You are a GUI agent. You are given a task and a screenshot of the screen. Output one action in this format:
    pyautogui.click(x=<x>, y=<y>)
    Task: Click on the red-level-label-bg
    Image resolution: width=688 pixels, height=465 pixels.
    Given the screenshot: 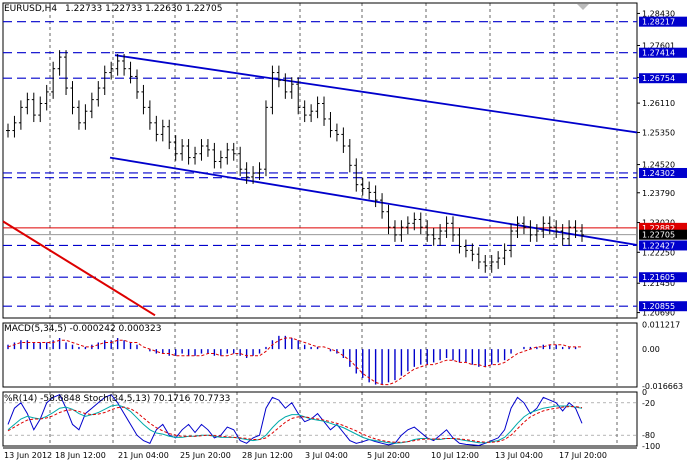 What is the action you would take?
    pyautogui.click(x=663, y=227)
    